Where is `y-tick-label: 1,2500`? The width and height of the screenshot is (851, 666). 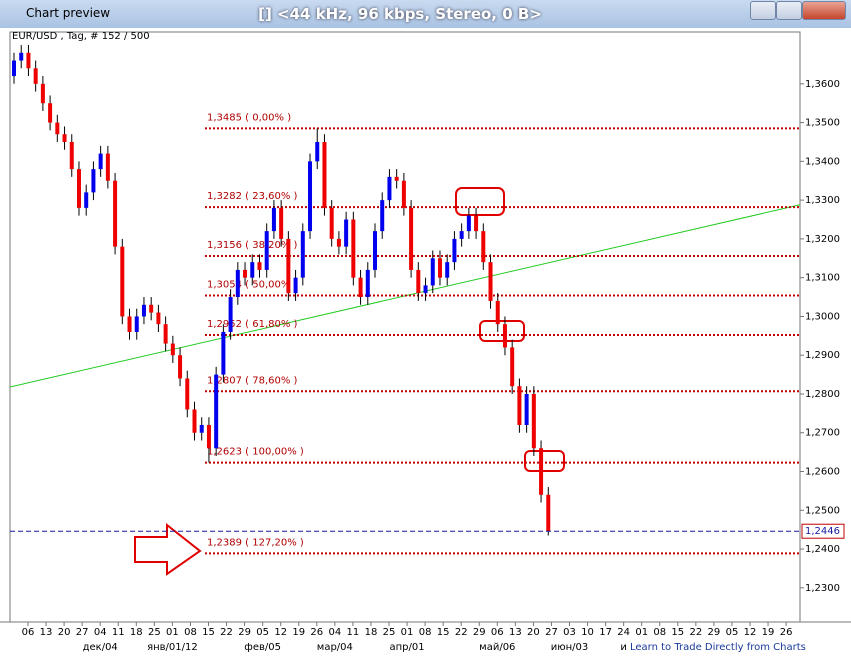 y-tick-label: 1,2500 is located at coordinates (822, 510).